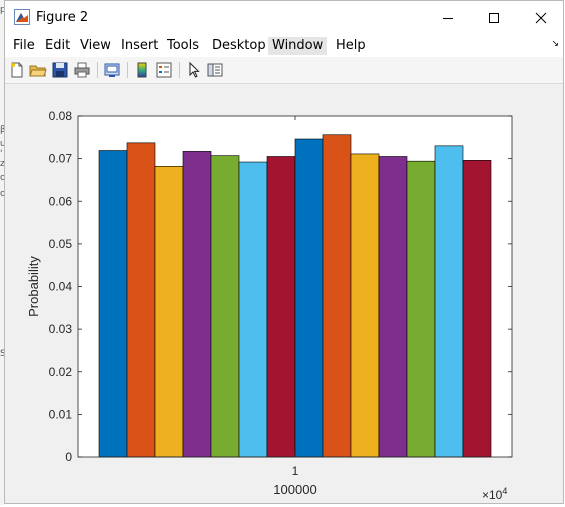 The image size is (565, 507). I want to click on y-tick-label: 0.03, so click(61, 329).